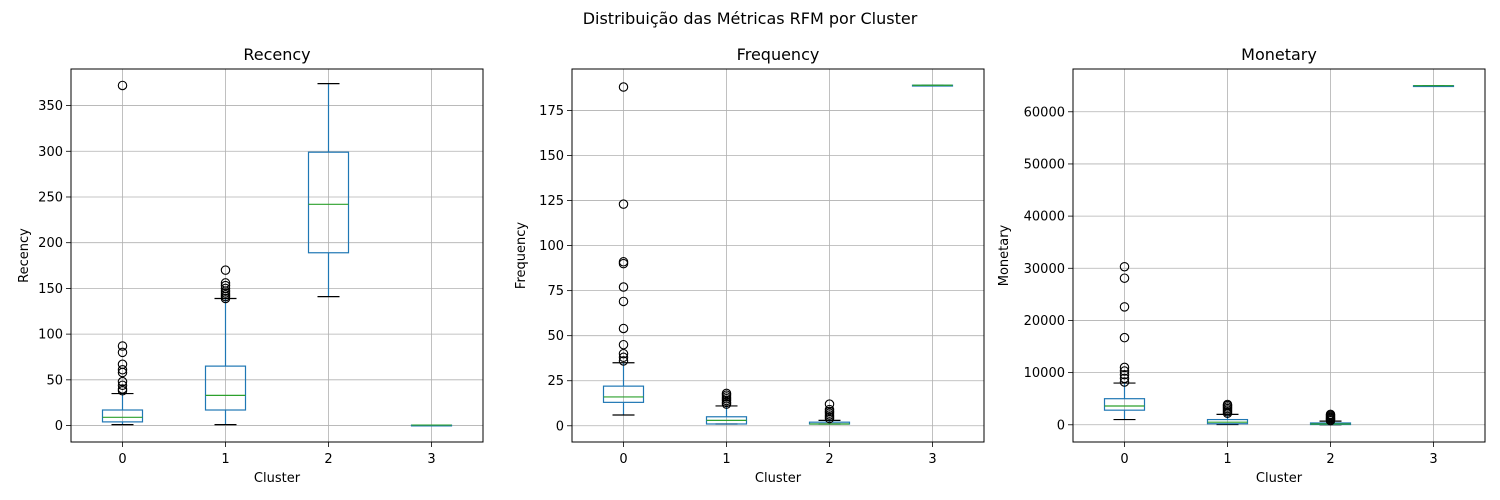  Describe the element at coordinates (1044, 164) in the screenshot. I see `y-tick-label: 50000` at that location.